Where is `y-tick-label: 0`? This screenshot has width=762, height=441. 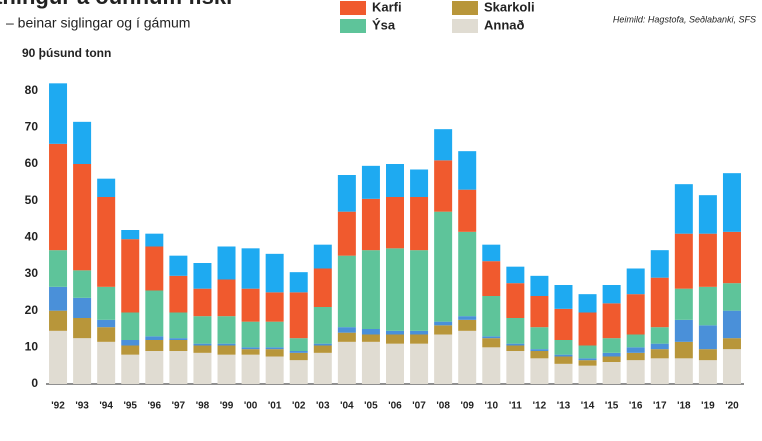
y-tick-label: 0 is located at coordinates (34, 383).